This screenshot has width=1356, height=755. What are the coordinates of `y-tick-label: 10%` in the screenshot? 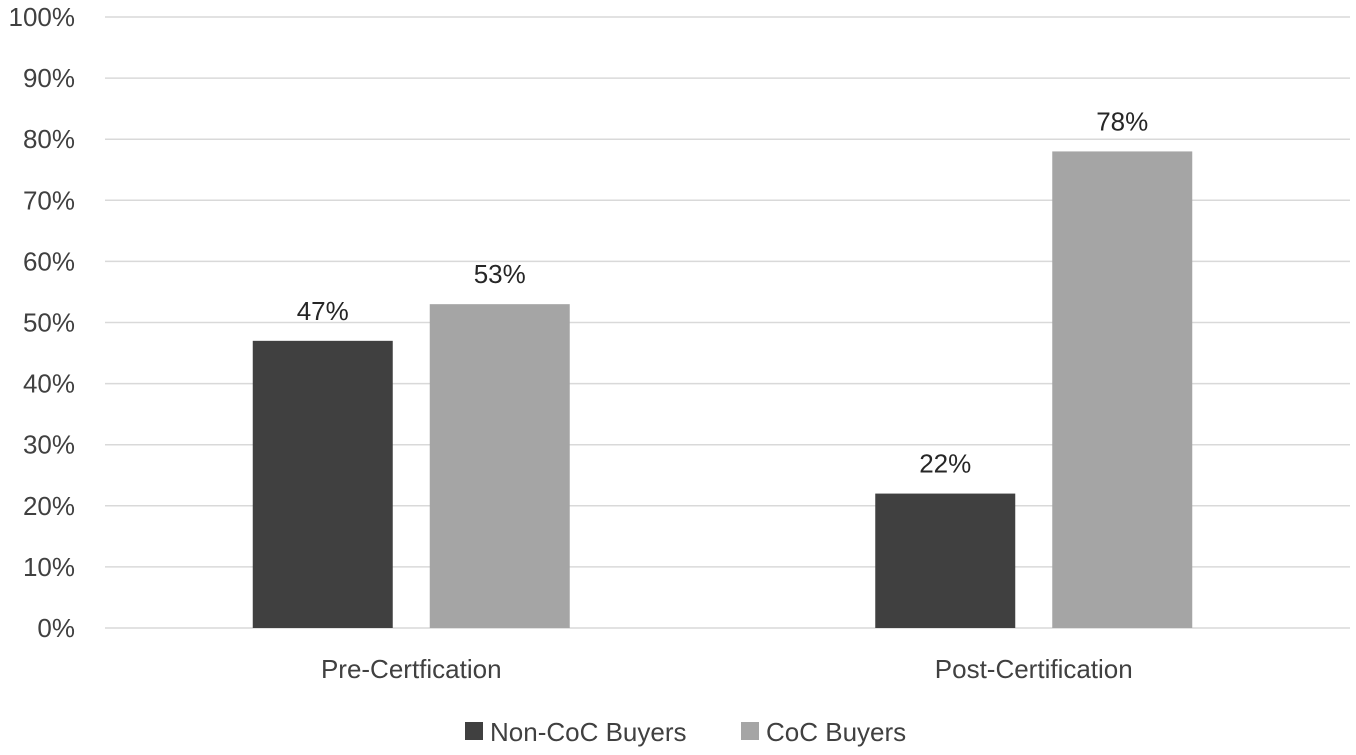 It's located at (49, 567).